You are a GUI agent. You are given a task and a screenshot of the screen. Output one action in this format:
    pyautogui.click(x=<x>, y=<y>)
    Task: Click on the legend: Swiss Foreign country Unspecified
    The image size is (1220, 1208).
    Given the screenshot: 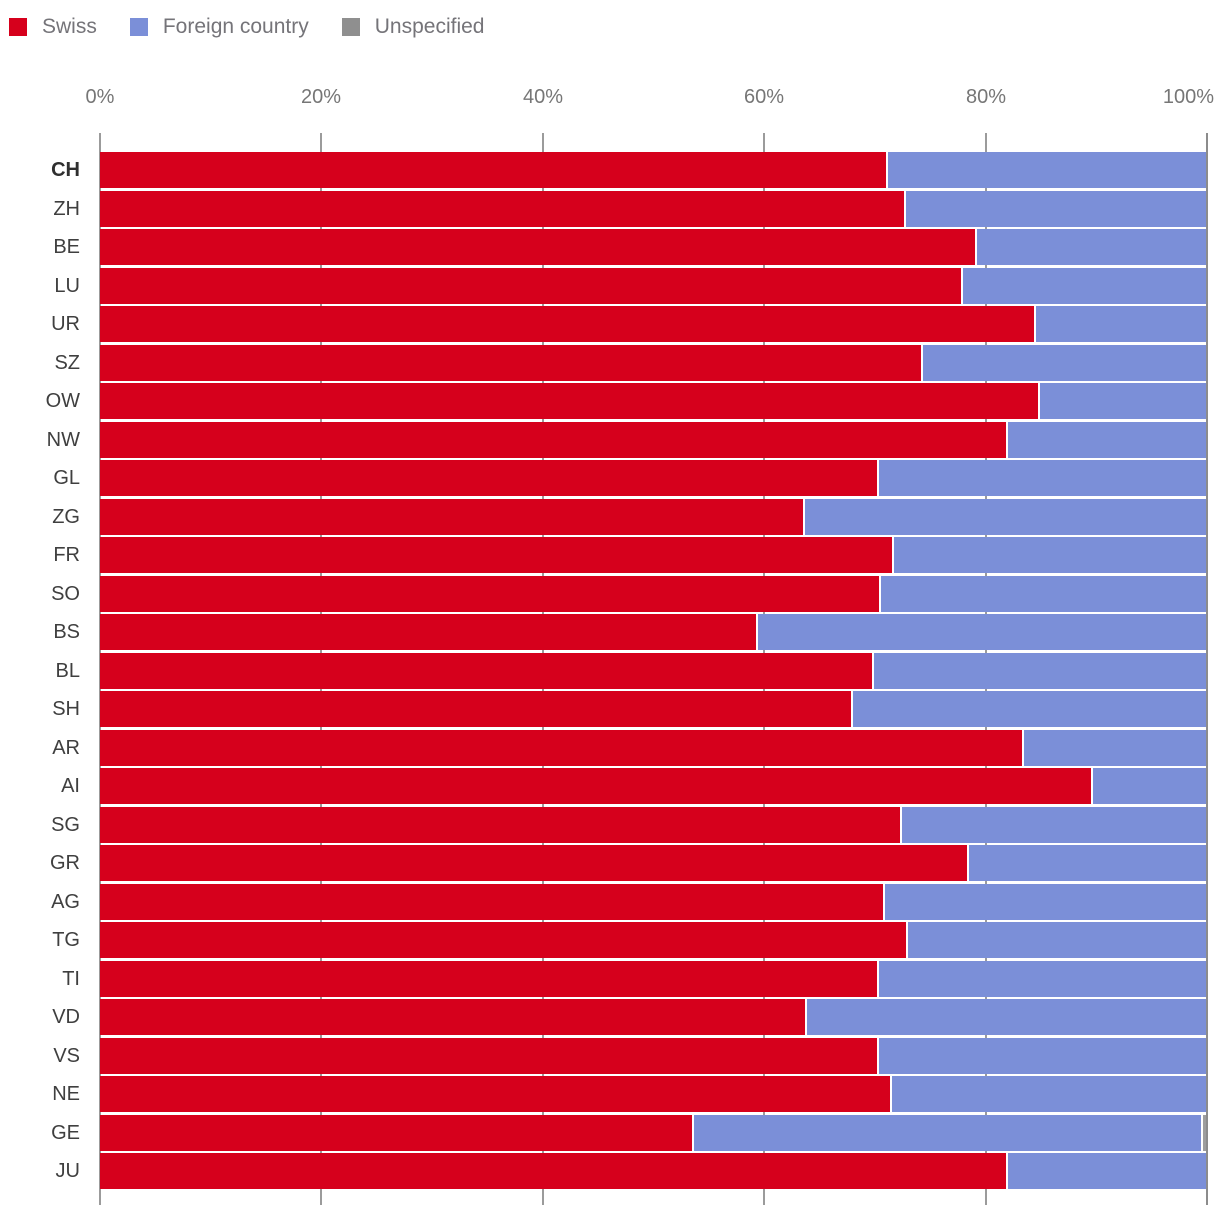 What is the action you would take?
    pyautogui.click(x=246, y=27)
    